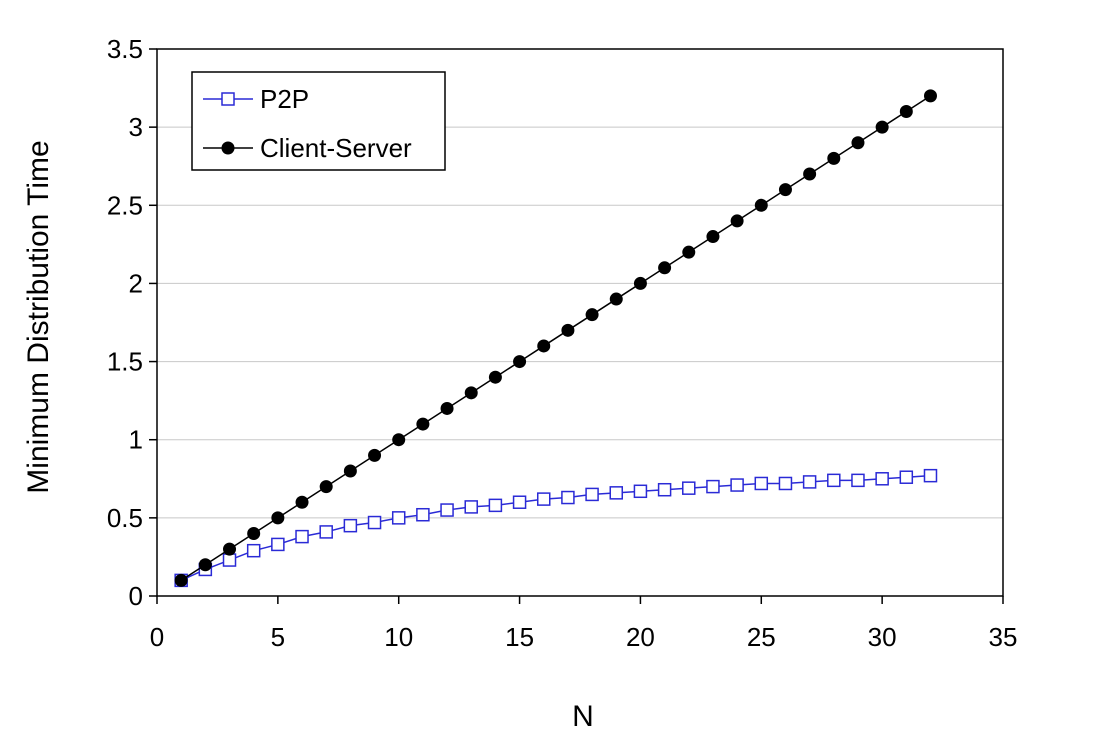 The width and height of the screenshot is (1102, 752). I want to click on series-line, so click(555, 528).